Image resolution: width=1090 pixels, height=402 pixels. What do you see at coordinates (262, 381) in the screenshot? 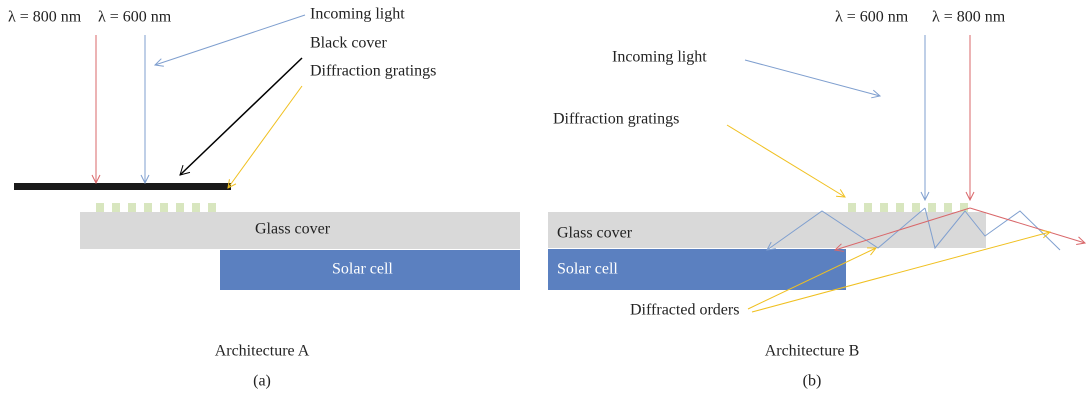
I see `caption: (a)` at bounding box center [262, 381].